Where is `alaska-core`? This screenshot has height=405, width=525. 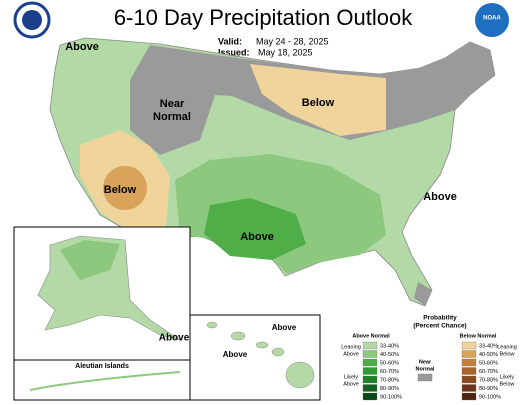 alaska-core is located at coordinates (90, 260).